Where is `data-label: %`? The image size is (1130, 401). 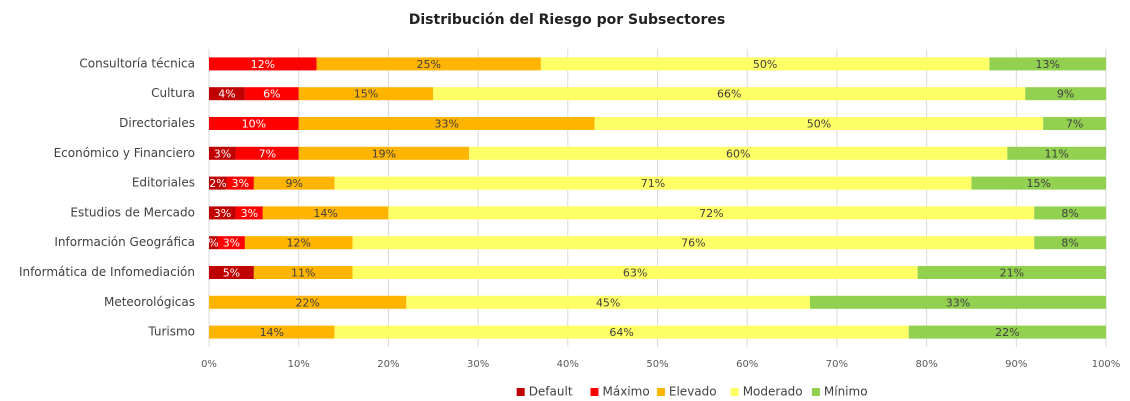
data-label: % is located at coordinates (213, 243).